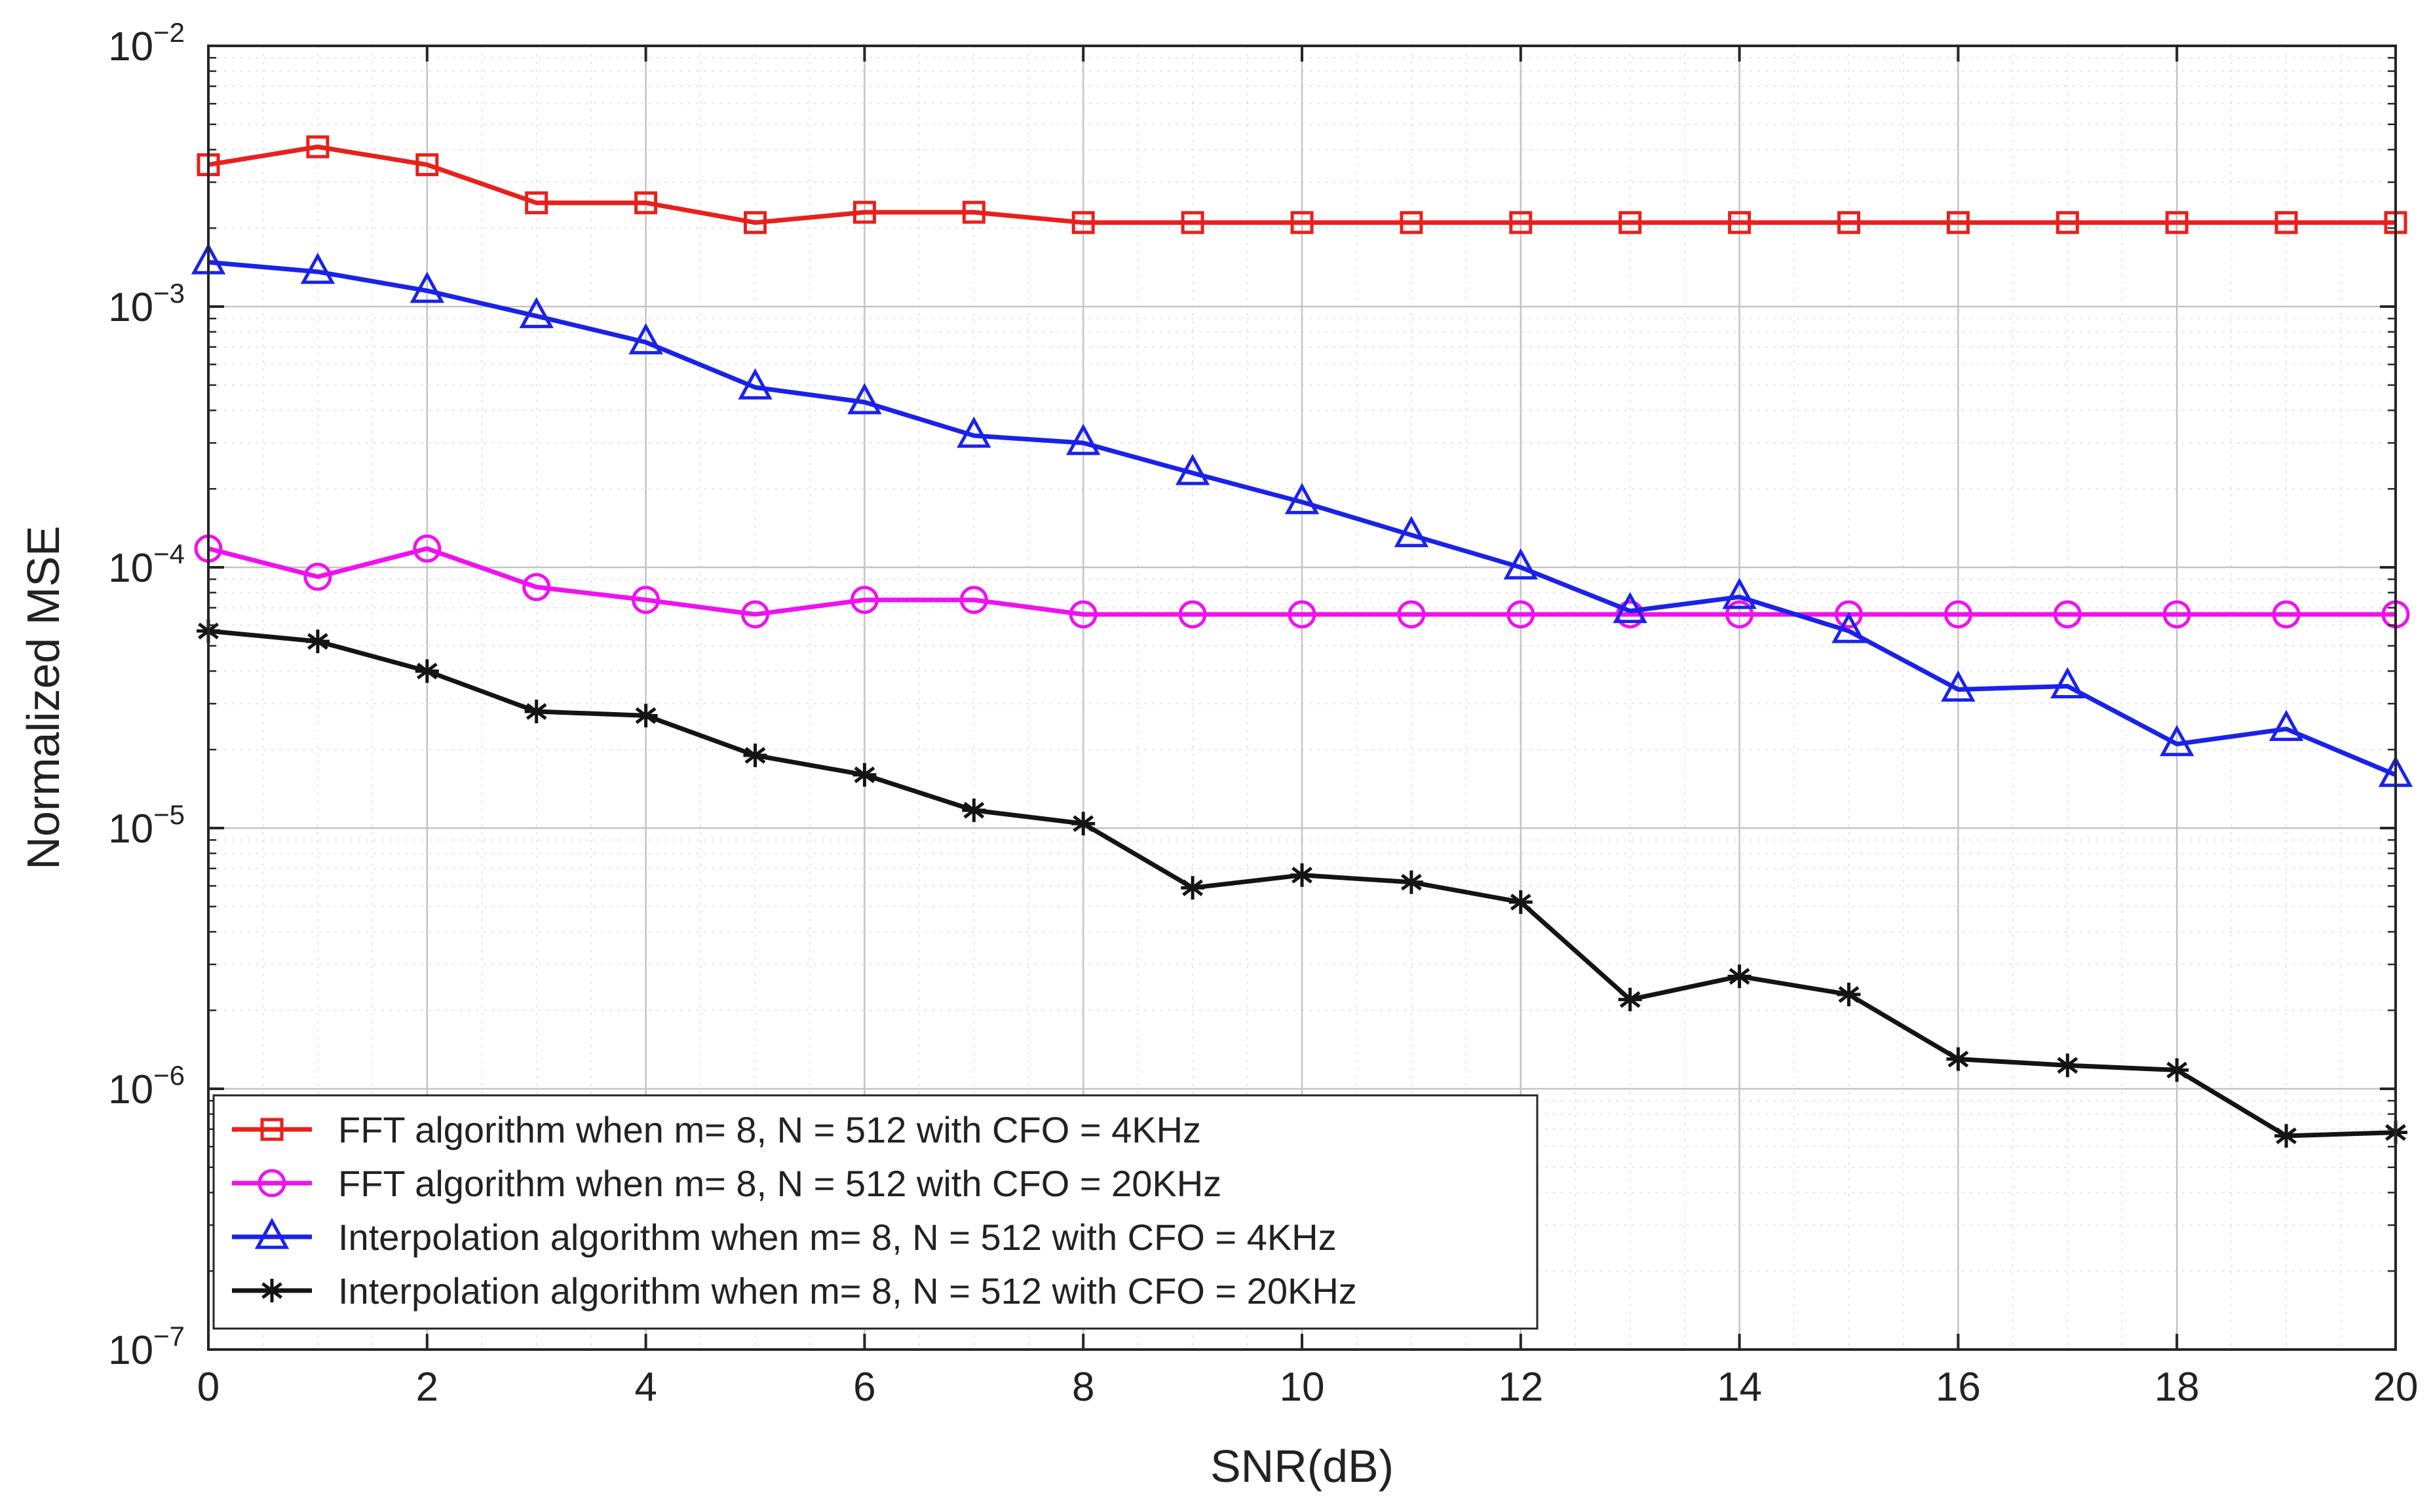 The width and height of the screenshot is (2431, 1512). Describe the element at coordinates (146, 1086) in the screenshot. I see `y-tick-label: 10⁻⁶` at that location.